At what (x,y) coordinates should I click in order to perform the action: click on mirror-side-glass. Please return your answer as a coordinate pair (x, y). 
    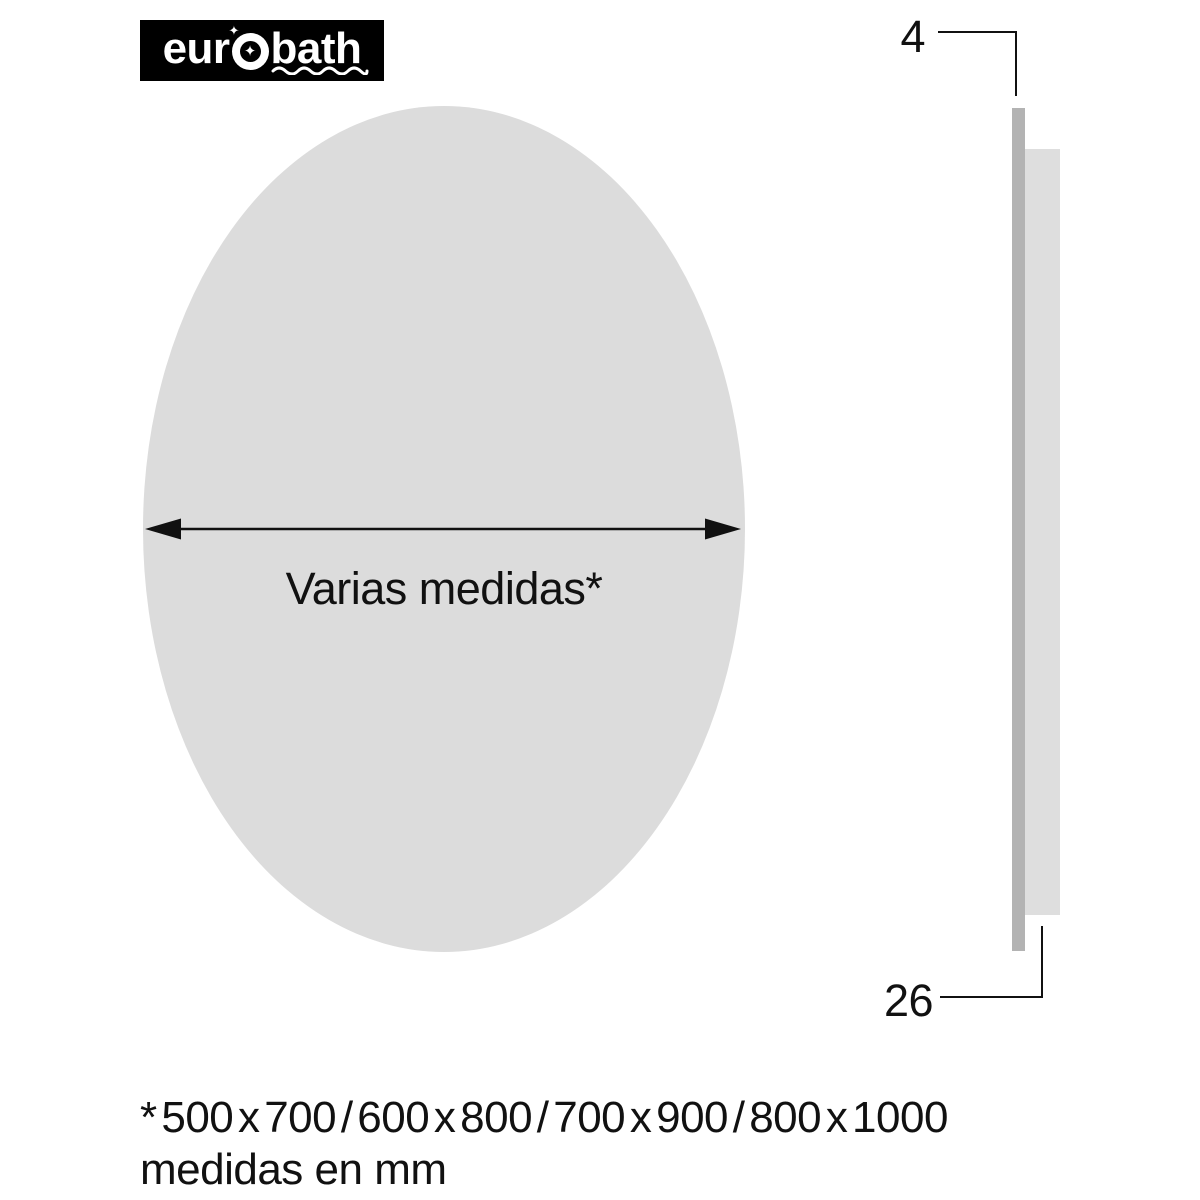
    Looking at the image, I should click on (1018, 529).